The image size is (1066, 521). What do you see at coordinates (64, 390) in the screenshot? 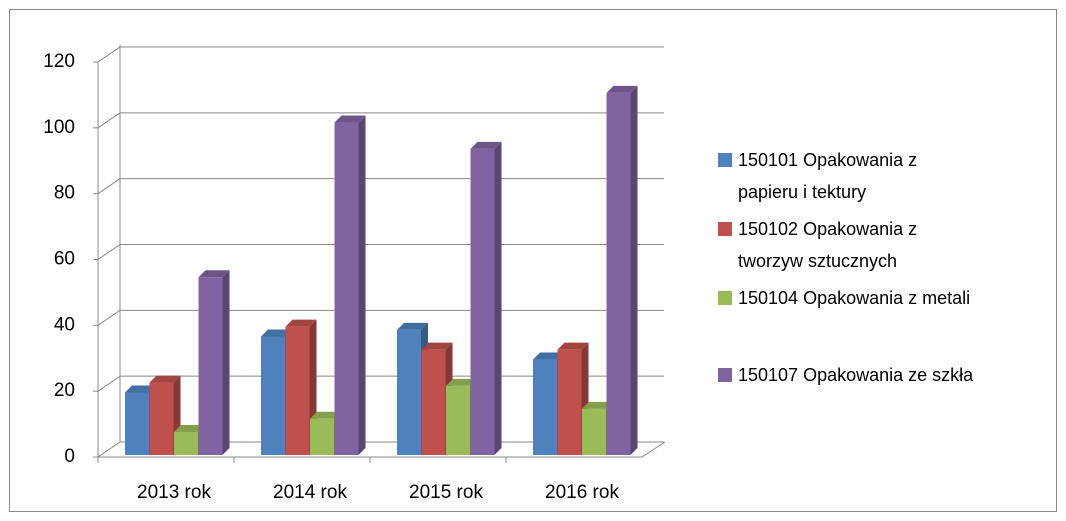
I see `y-tick-label: 20` at bounding box center [64, 390].